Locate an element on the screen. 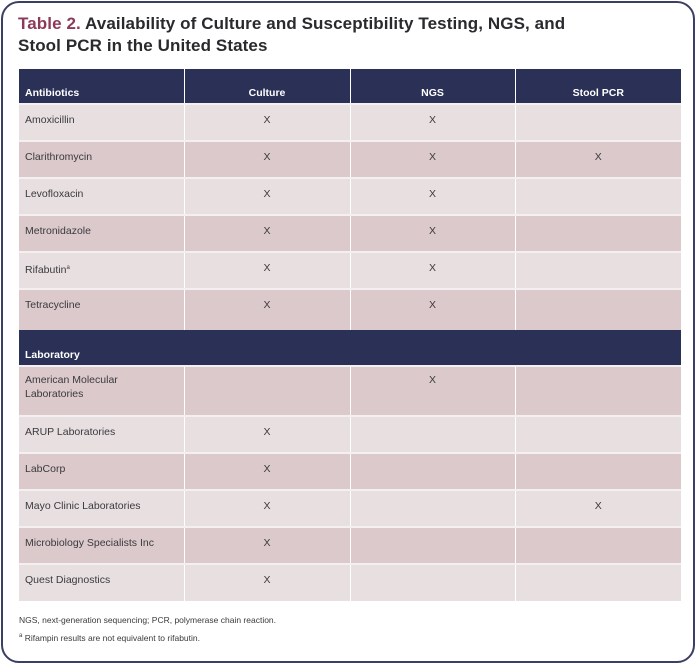 This screenshot has height=667, width=700. table-row: Tetracycline X X is located at coordinates (350, 309).